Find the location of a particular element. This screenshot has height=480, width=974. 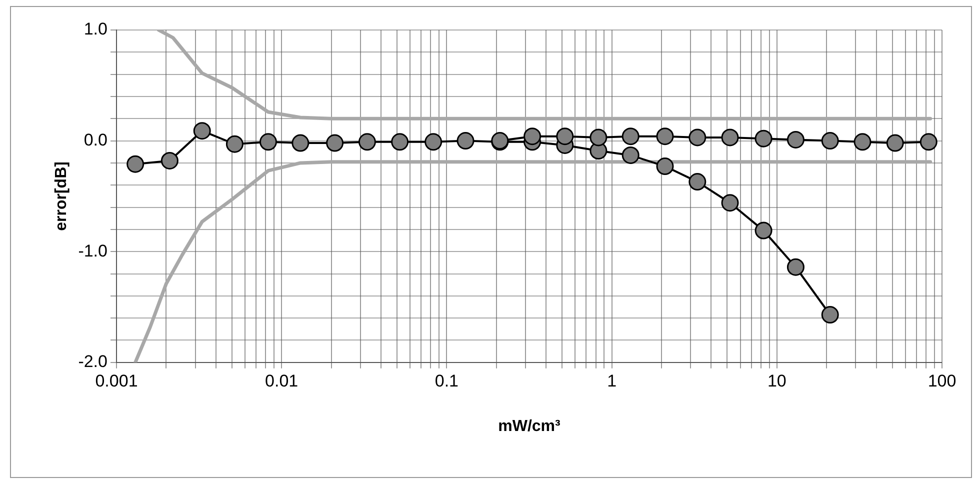

x-tick-label: 0.001 is located at coordinates (116, 380).